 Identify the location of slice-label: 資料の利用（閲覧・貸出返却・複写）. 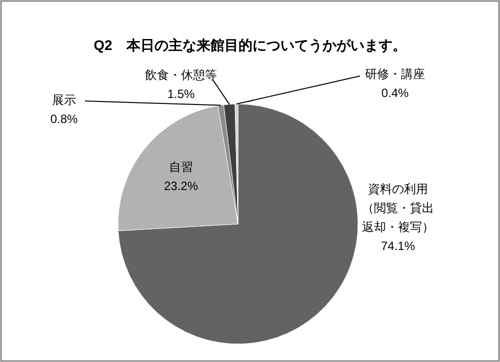
(398, 208).